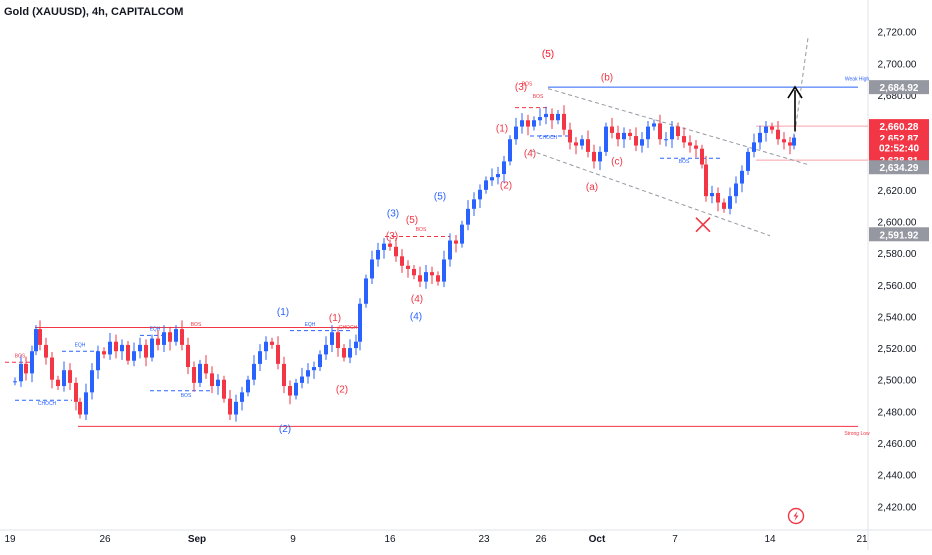  I want to click on price-tag-label: 2,684.92, so click(899, 88).